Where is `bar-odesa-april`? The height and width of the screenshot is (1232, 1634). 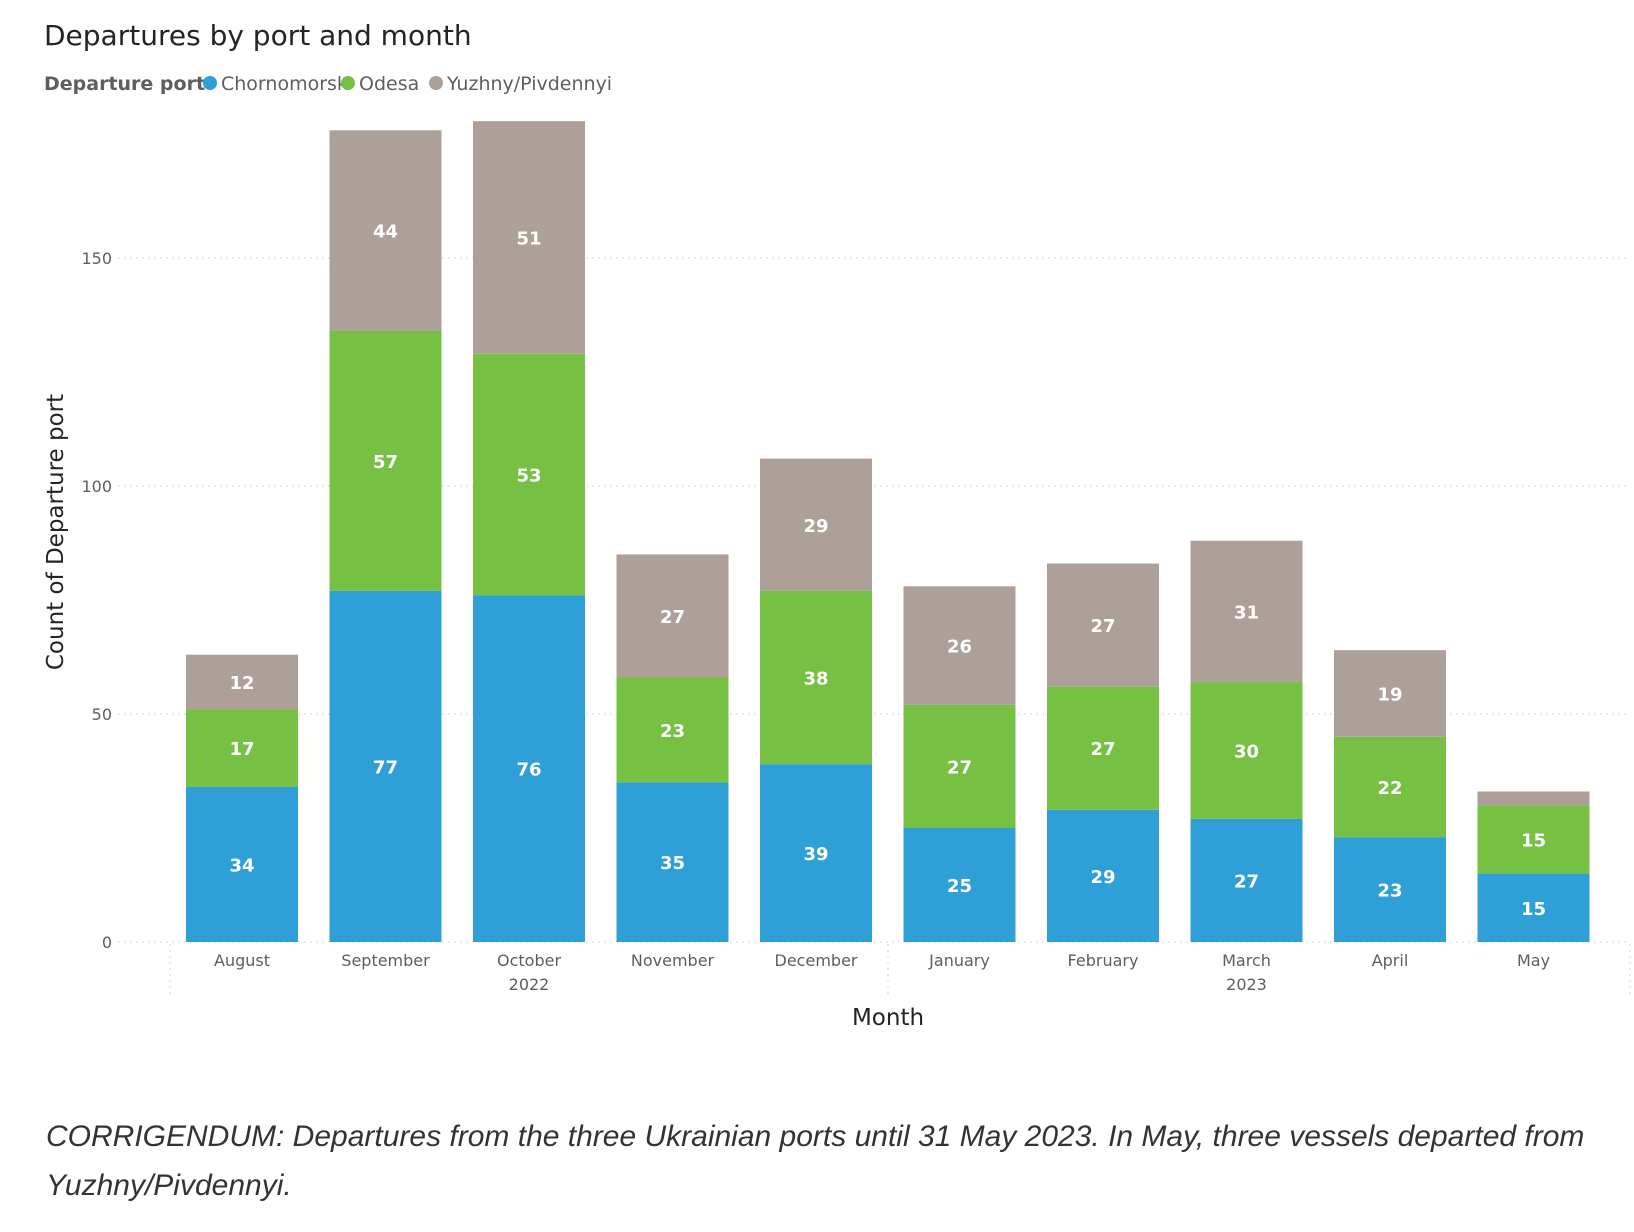 bar-odesa-april is located at coordinates (1390, 787).